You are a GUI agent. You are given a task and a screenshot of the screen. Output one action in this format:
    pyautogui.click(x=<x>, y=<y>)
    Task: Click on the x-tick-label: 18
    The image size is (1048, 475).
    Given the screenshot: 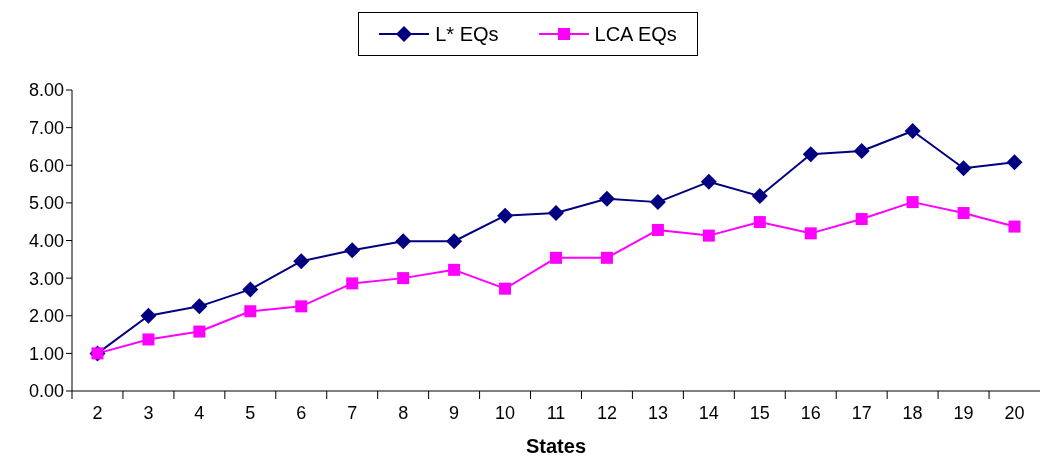 What is the action you would take?
    pyautogui.click(x=912, y=413)
    